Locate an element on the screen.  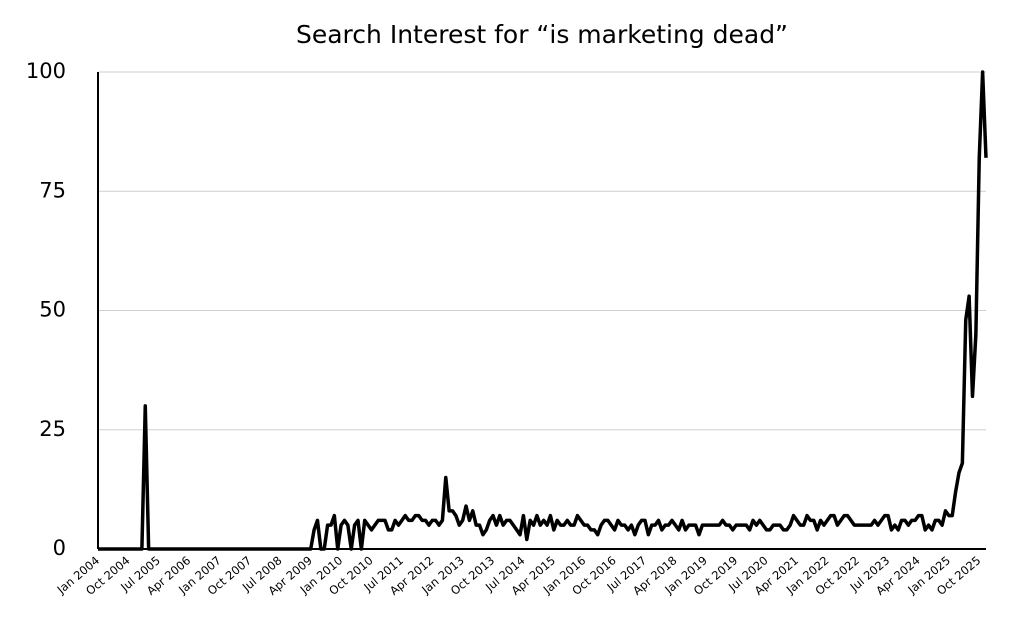
y-tick-label: 25 is located at coordinates (52, 429).